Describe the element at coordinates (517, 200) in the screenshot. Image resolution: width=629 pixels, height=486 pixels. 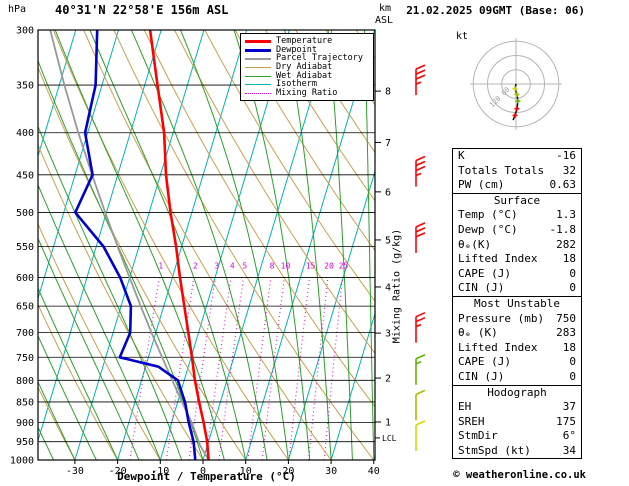
I see `section-title: Surface` at that location.